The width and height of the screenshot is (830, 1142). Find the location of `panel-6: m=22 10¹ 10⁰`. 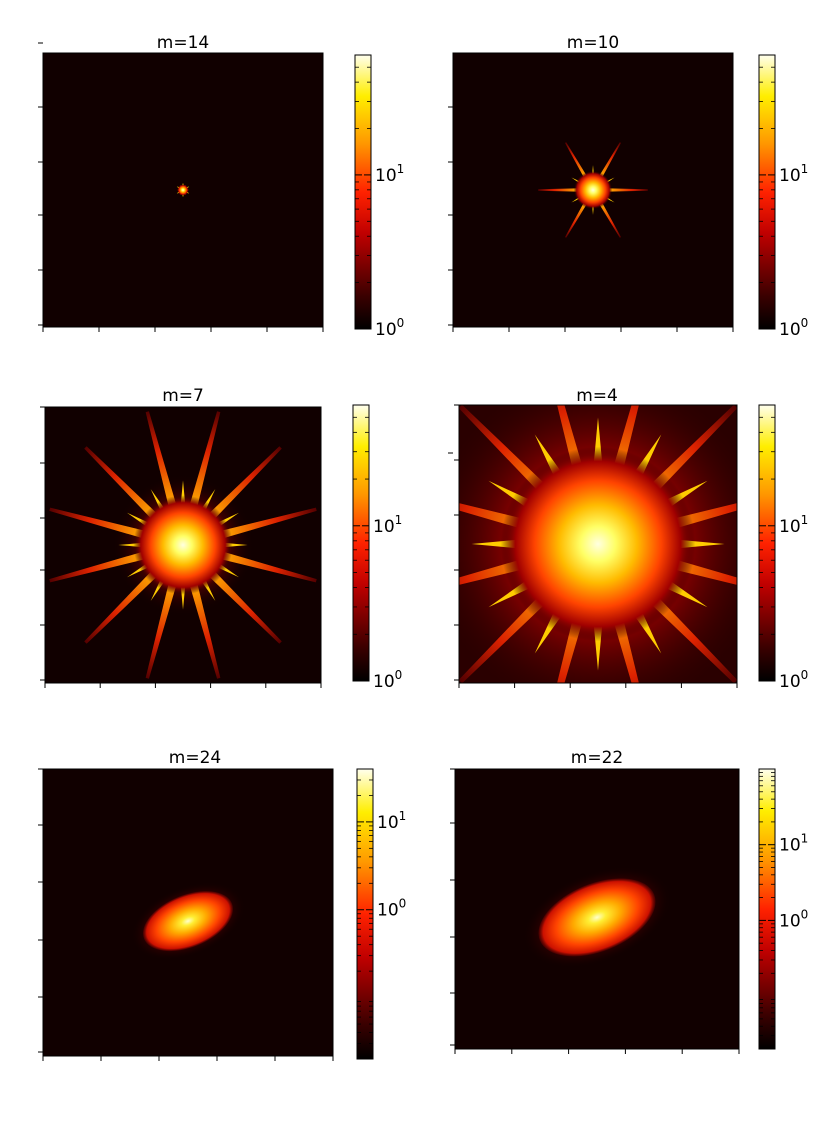

panel-6: m=22 10¹ 10⁰ is located at coordinates (629, 901).